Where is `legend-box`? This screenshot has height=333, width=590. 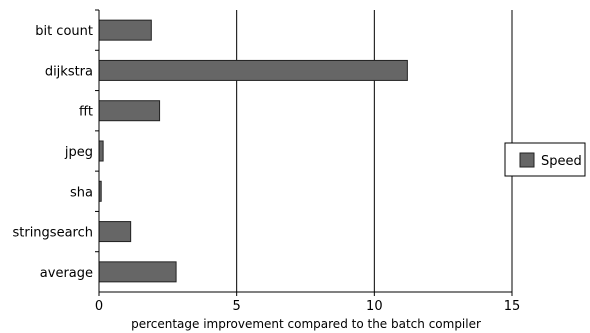 legend-box is located at coordinates (545, 159).